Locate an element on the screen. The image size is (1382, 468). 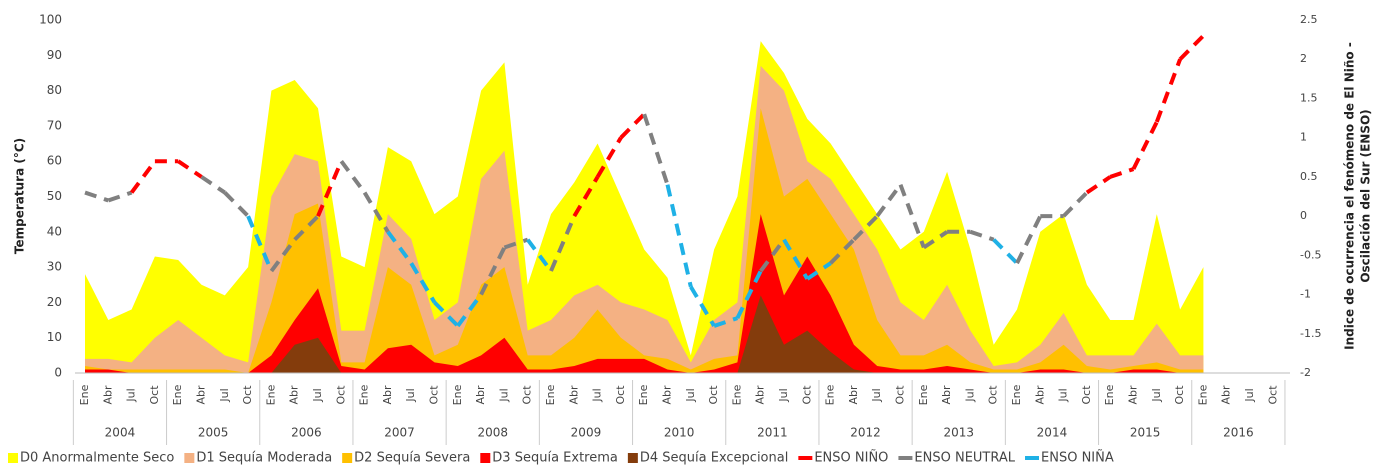
legend-label: D4 Sequía Excepcional is located at coordinates (714, 458).